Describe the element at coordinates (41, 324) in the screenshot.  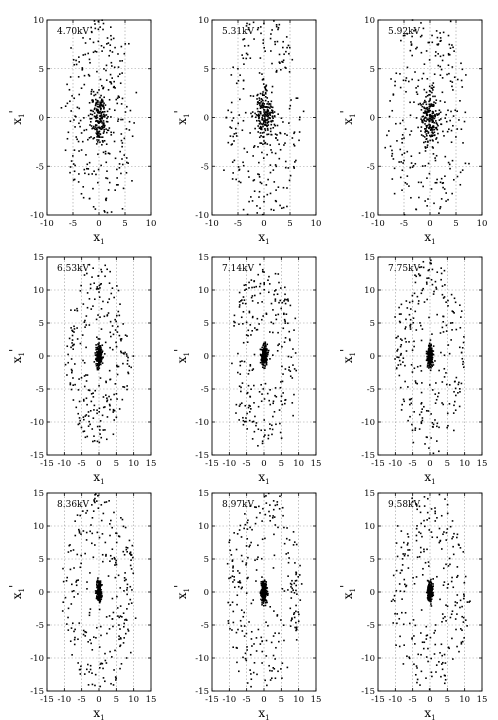
I see `y-tick-label: 5` at that location.